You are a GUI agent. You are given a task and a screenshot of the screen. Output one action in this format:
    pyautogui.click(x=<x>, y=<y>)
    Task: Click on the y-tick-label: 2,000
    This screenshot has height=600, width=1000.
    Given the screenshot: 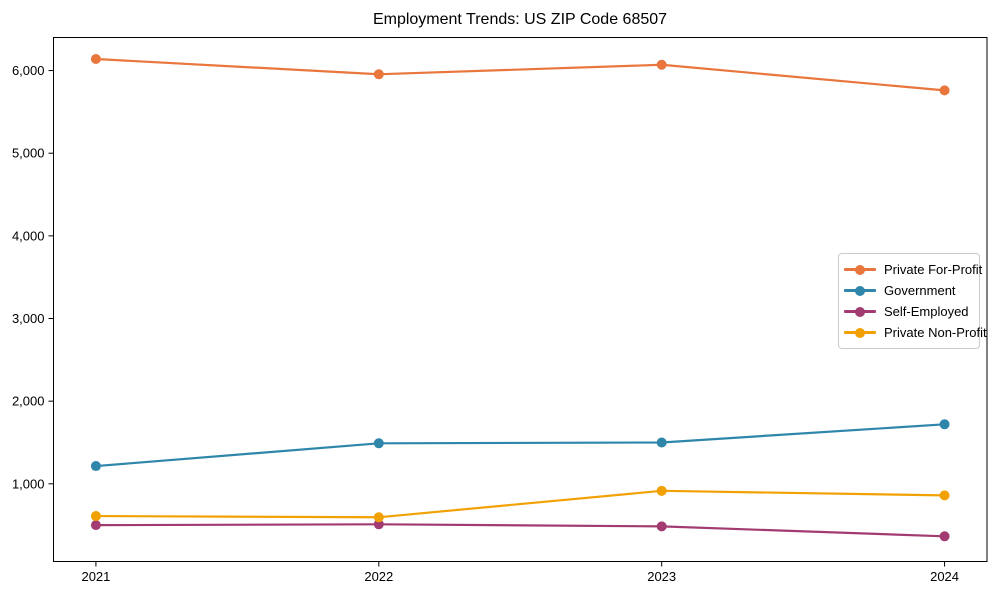 What is the action you would take?
    pyautogui.click(x=28, y=401)
    